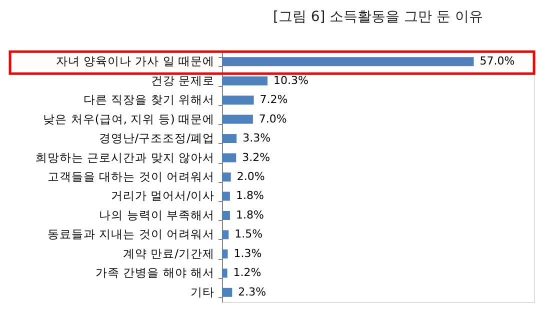 This screenshot has height=331, width=559. I want to click on y-tick-label: 희망하는 근로시간과 맞지 않아서, so click(125, 157).